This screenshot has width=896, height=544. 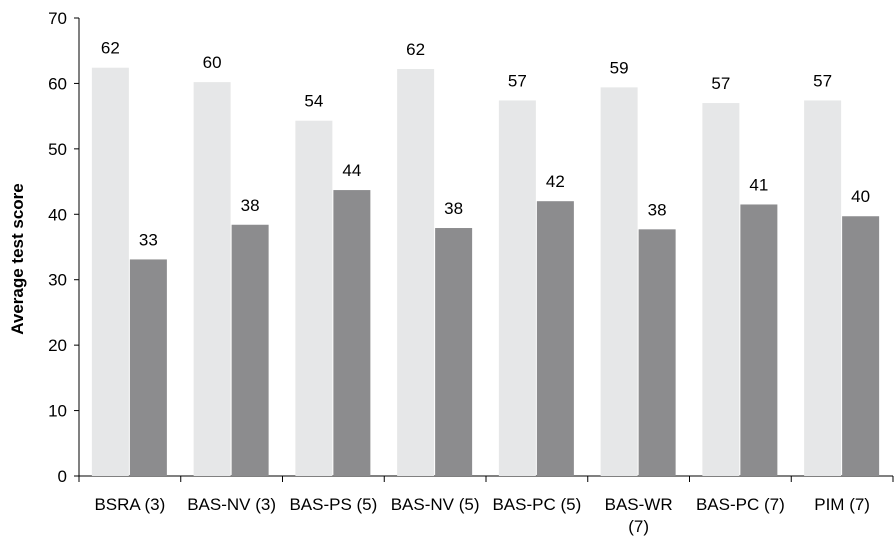 What do you see at coordinates (64, 247) in the screenshot?
I see `y-axis: 0 10 20 30 40 50 60 70` at bounding box center [64, 247].